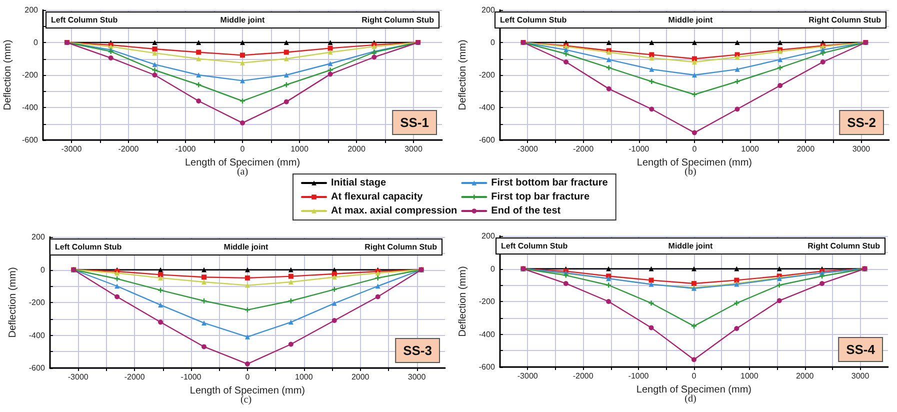 The height and width of the screenshot is (412, 897). What do you see at coordinates (242, 163) in the screenshot?
I see `x-axis-title: Length of Specimen (mm)` at bounding box center [242, 163].